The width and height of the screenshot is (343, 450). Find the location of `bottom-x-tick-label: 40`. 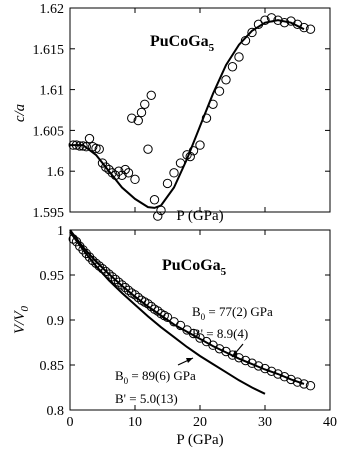

bottom-x-tick-label: 40 is located at coordinates (330, 422).